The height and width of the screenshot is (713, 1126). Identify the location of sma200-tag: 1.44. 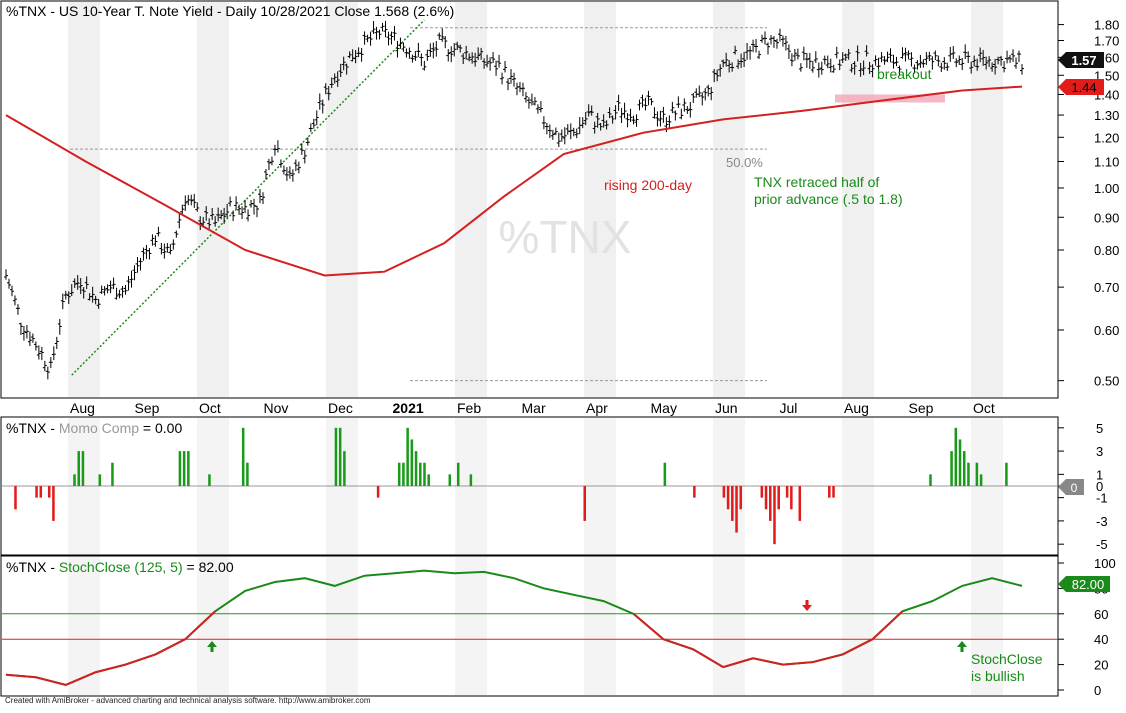
(1081, 87).